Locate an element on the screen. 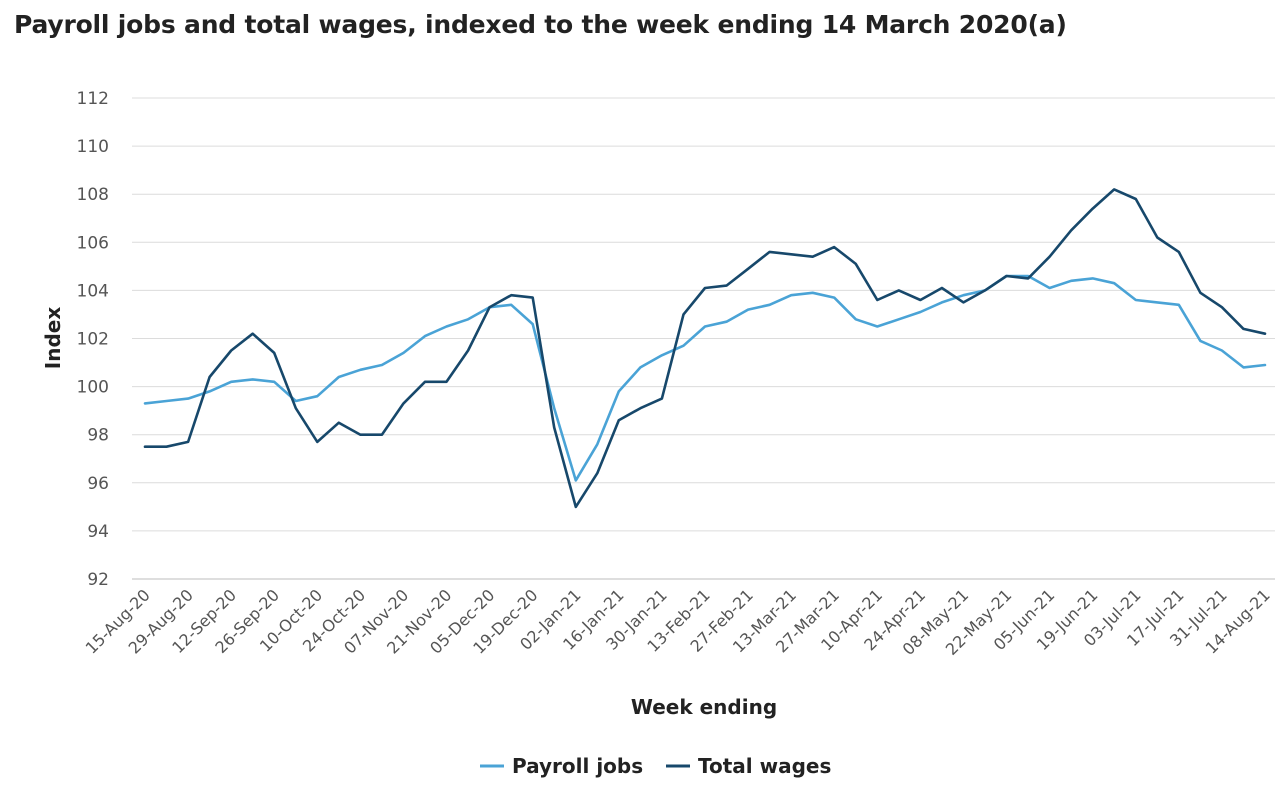 The height and width of the screenshot is (794, 1283). legend-item-total-wages: Total wages is located at coordinates (748, 766).